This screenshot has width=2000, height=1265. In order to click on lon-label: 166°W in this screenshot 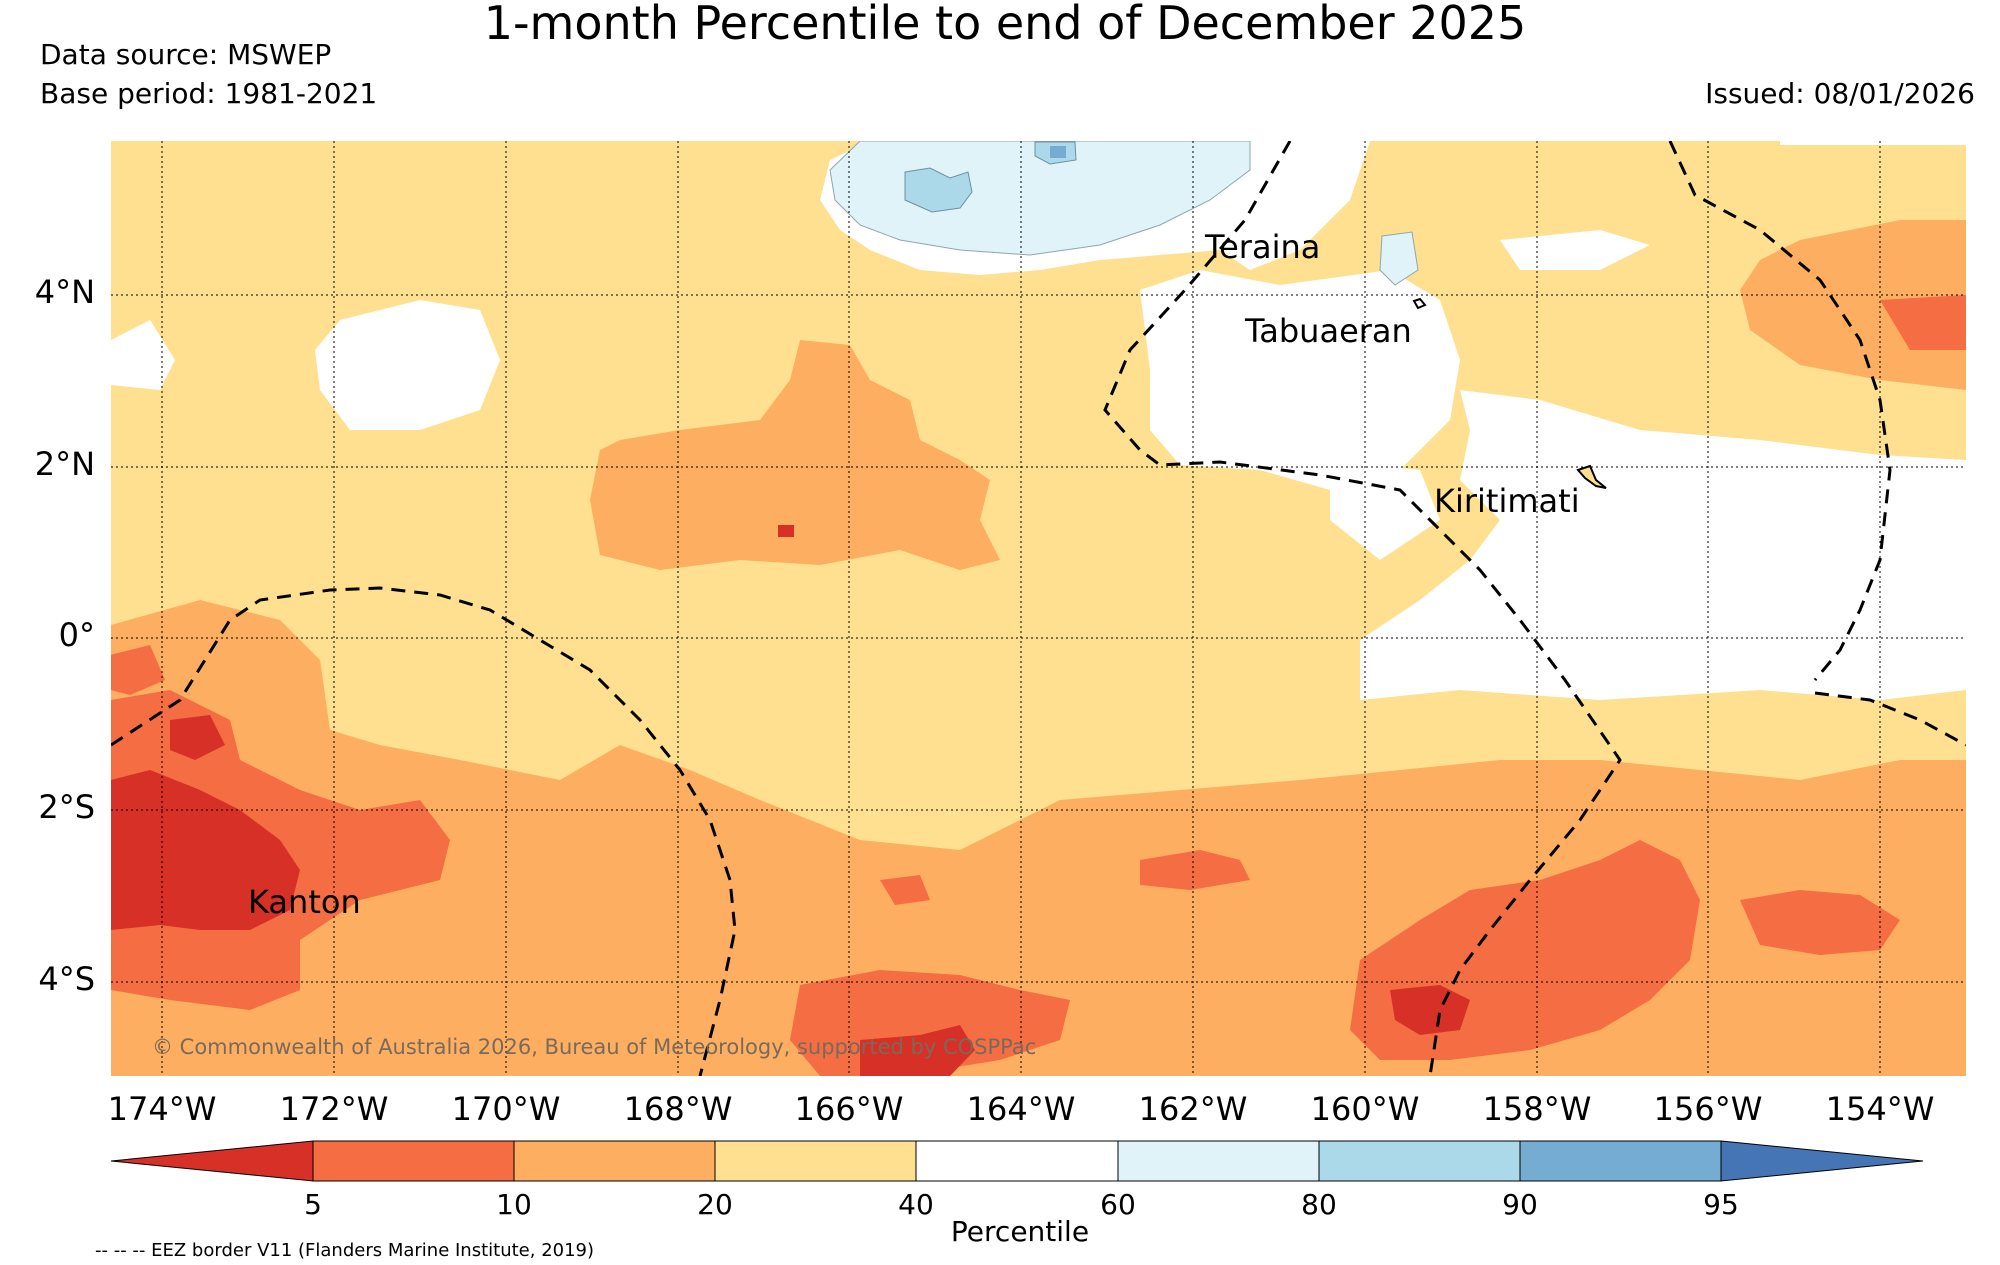, I will do `click(849, 1109)`.